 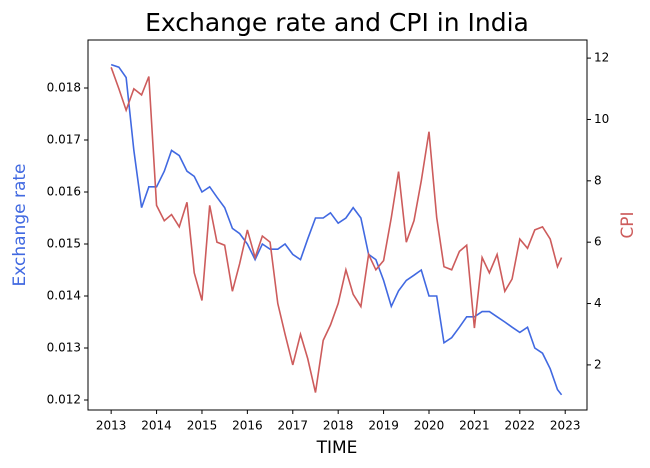 I want to click on y-tick-label: 0.015, so click(x=64, y=244).